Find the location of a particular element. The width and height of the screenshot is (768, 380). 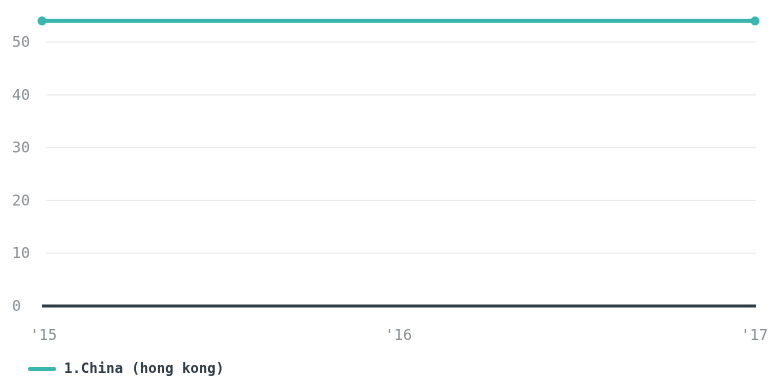

chart-legend: 1.China (hong kong) is located at coordinates (126, 369).